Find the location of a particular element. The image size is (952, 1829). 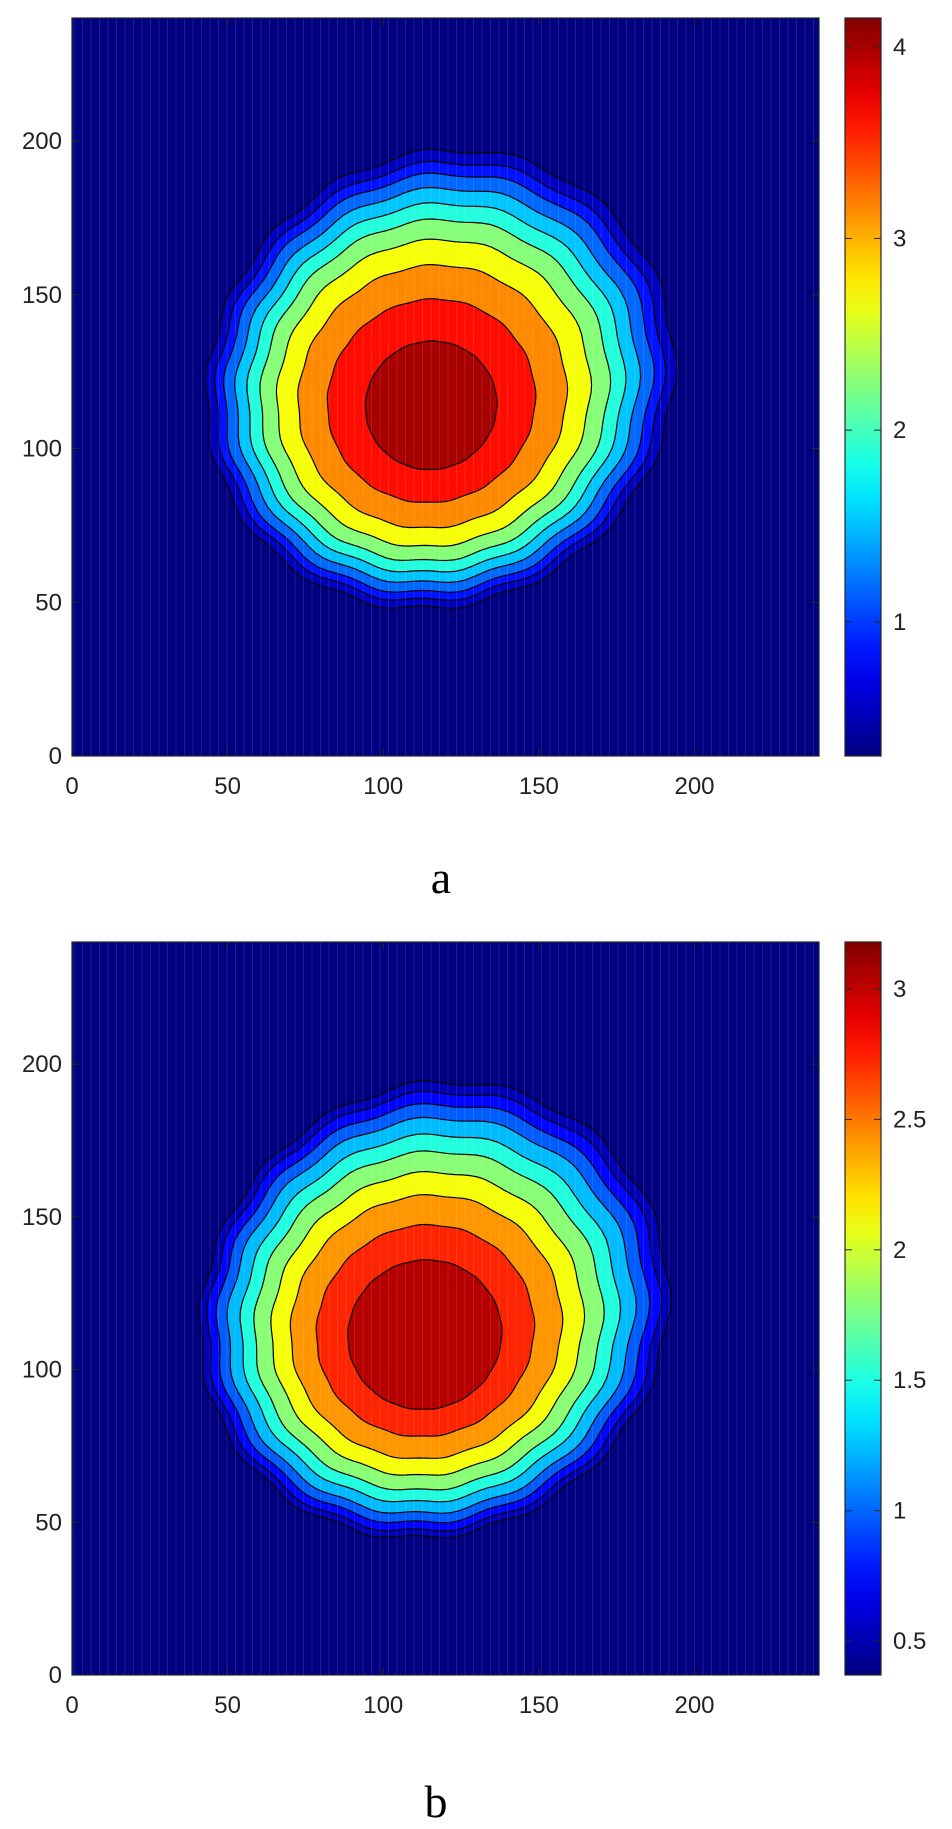

colorbar: 0.5 1 1.5 2 2.5 3 is located at coordinates (885, 1308).